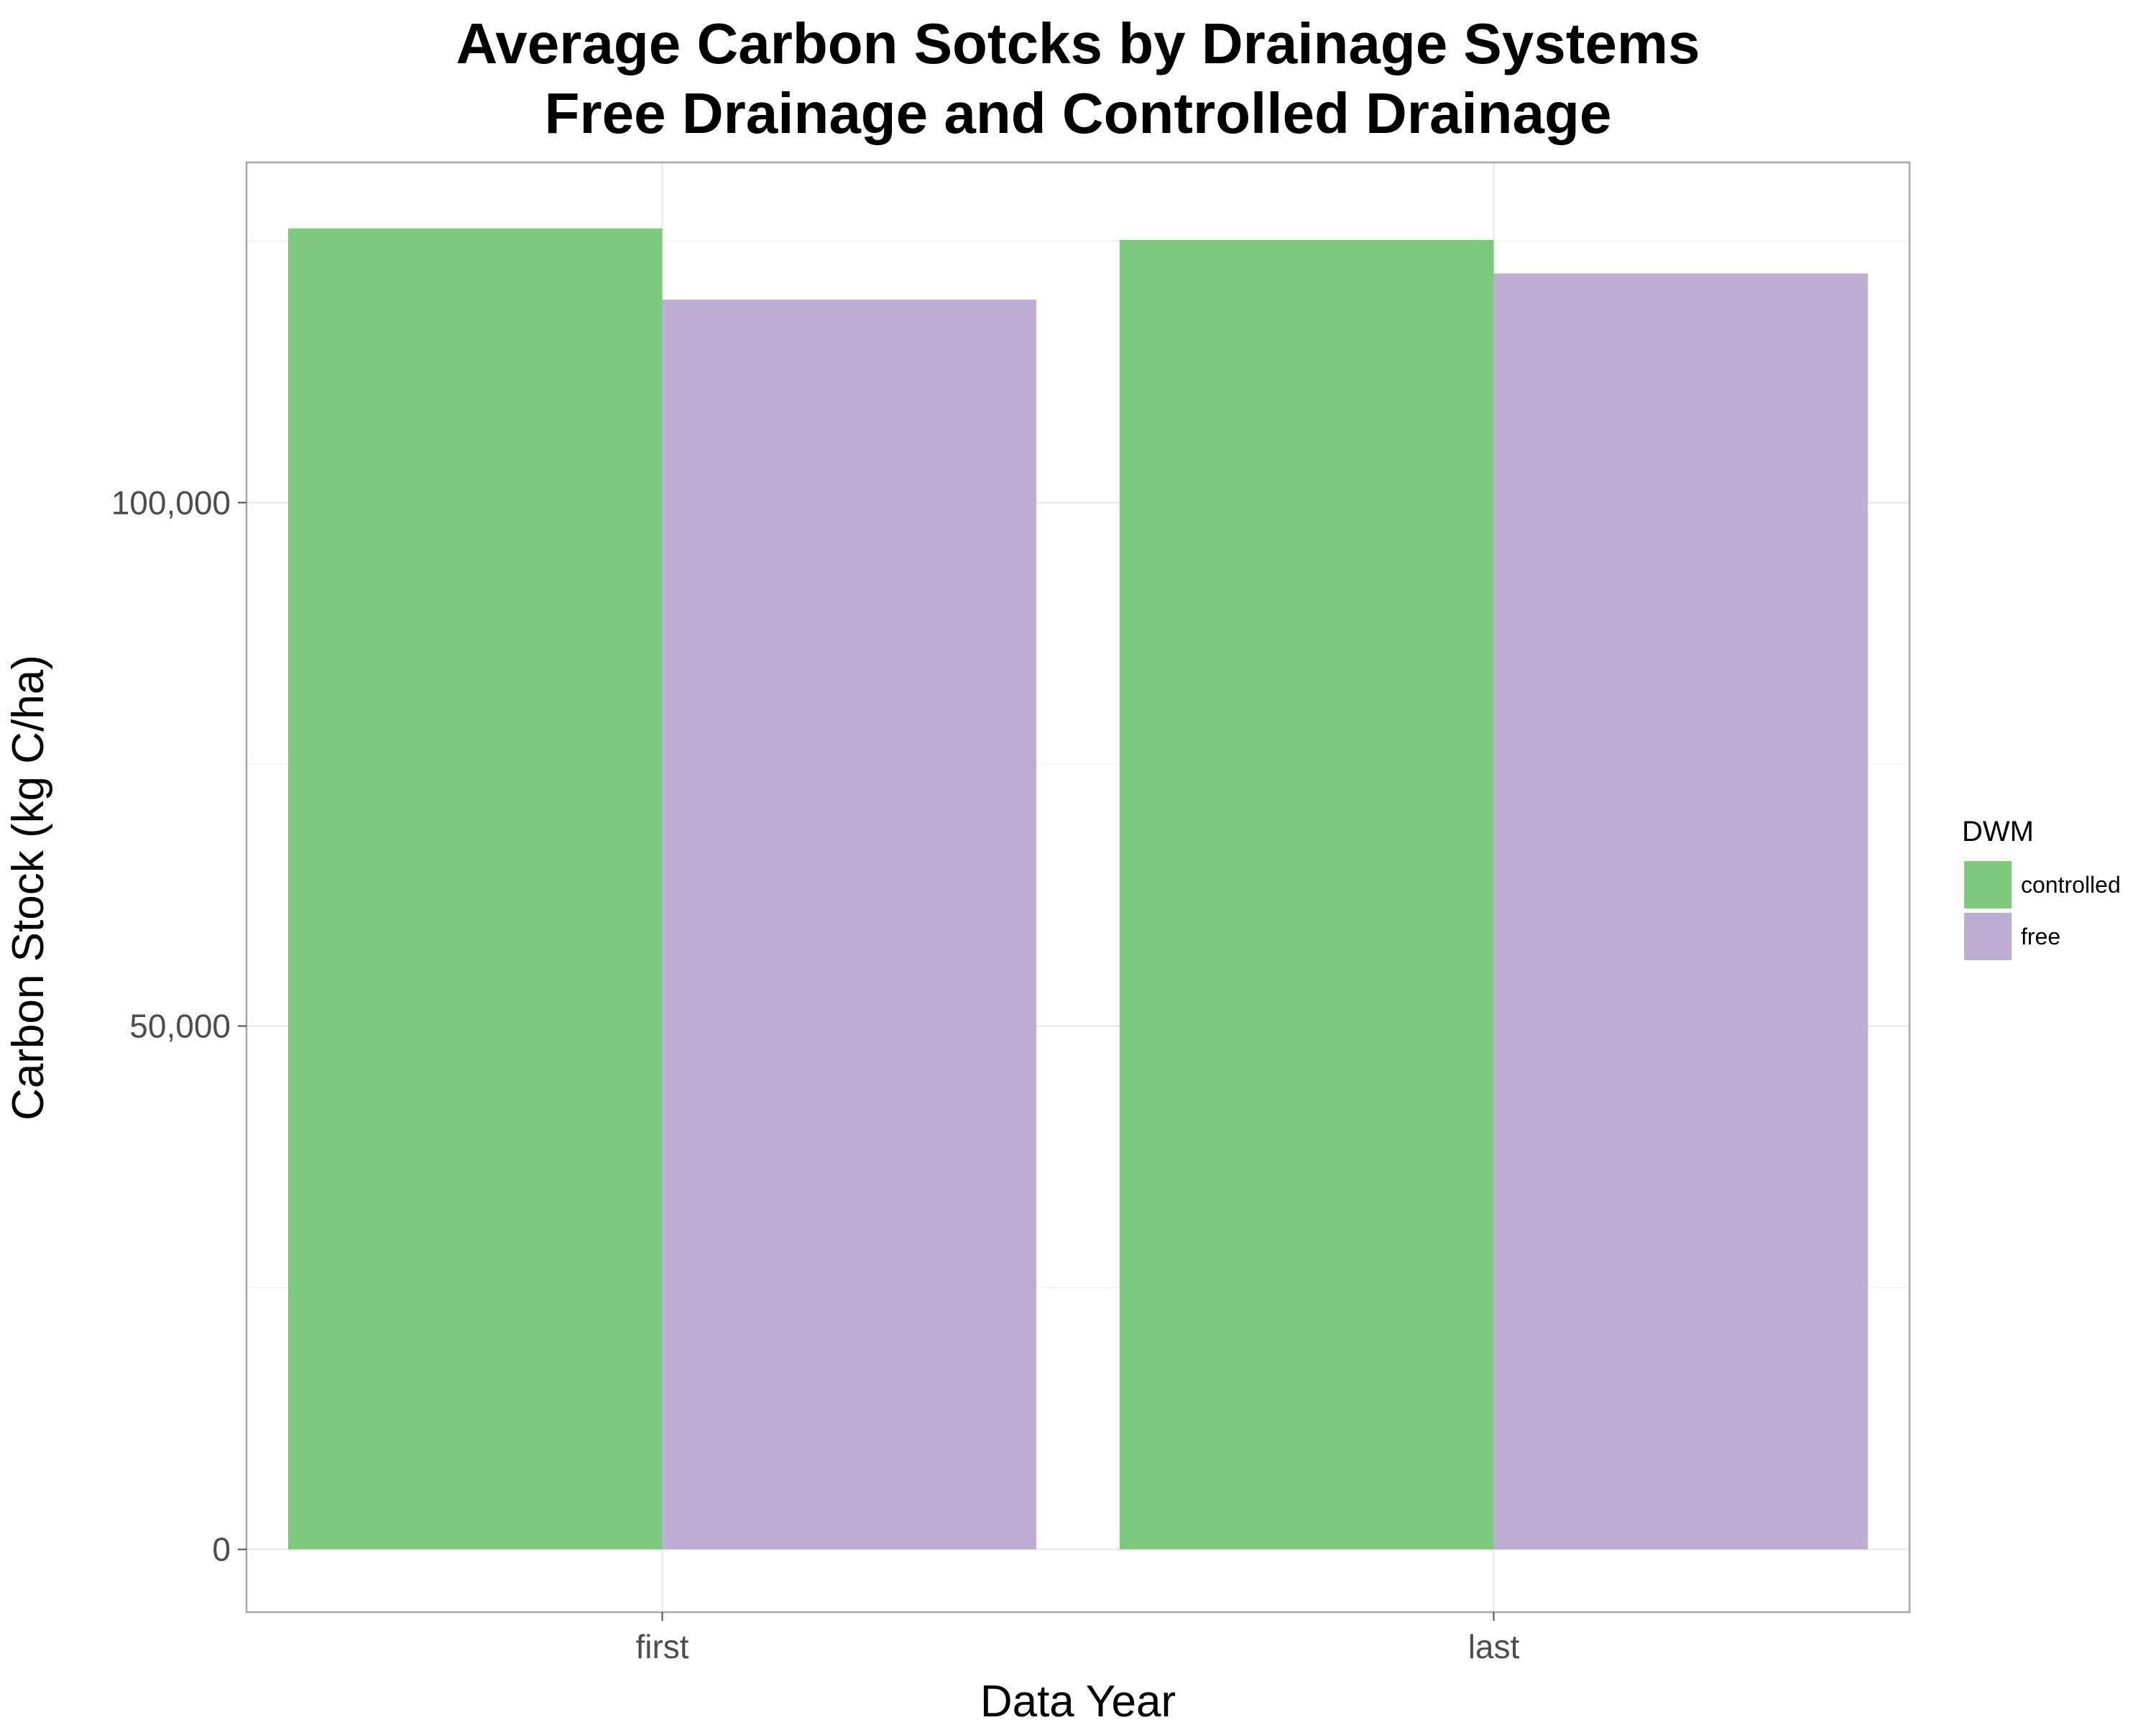 This screenshot has height=1725, width=2156. What do you see at coordinates (1077, 1638) in the screenshot?
I see `x-axis-ticks: first last` at bounding box center [1077, 1638].